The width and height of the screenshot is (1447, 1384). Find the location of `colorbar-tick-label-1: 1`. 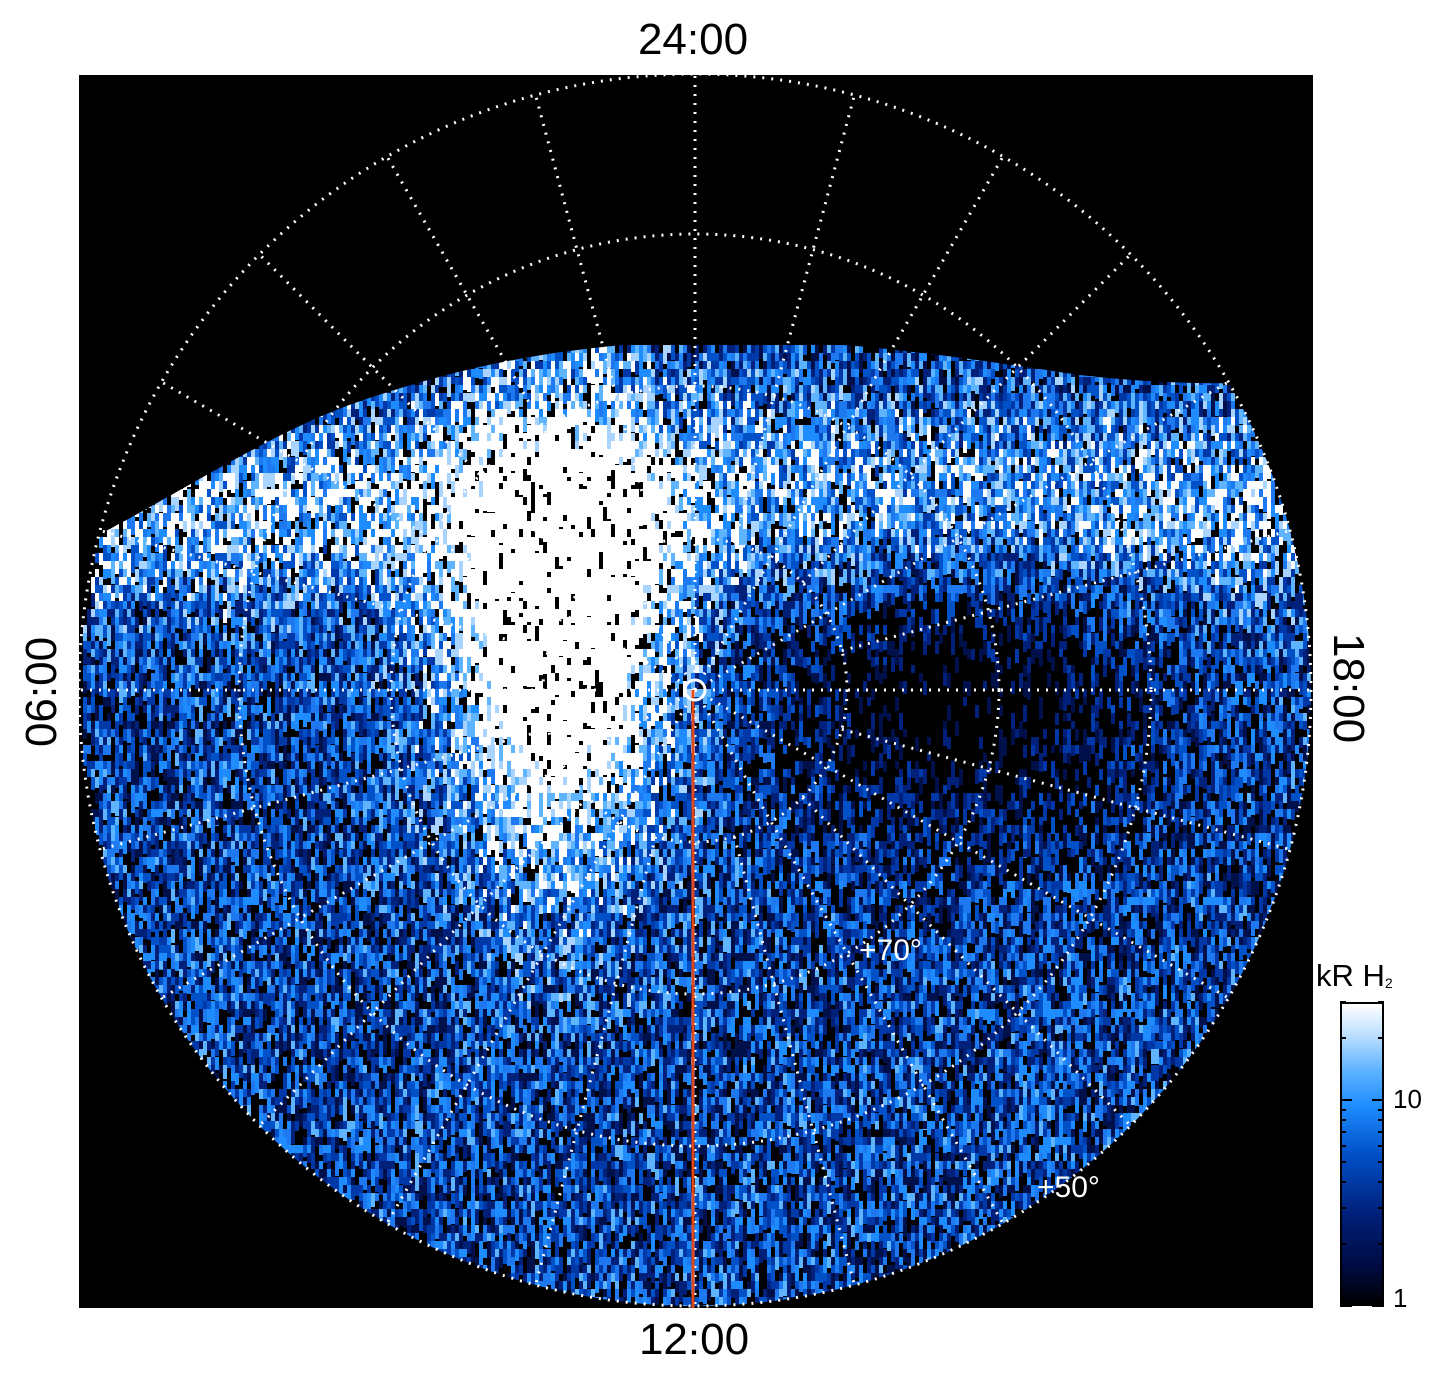

colorbar-tick-label-1: 1 is located at coordinates (1400, 1298).